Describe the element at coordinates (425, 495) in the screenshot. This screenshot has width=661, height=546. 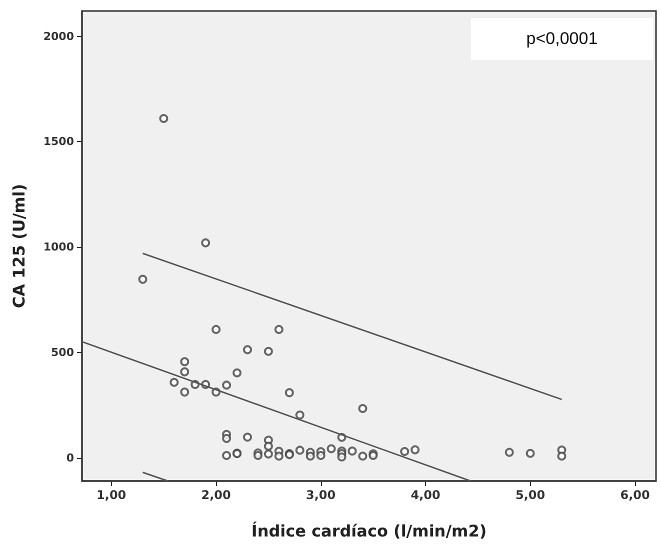
I see `x-tick-label: 4,00` at that location.